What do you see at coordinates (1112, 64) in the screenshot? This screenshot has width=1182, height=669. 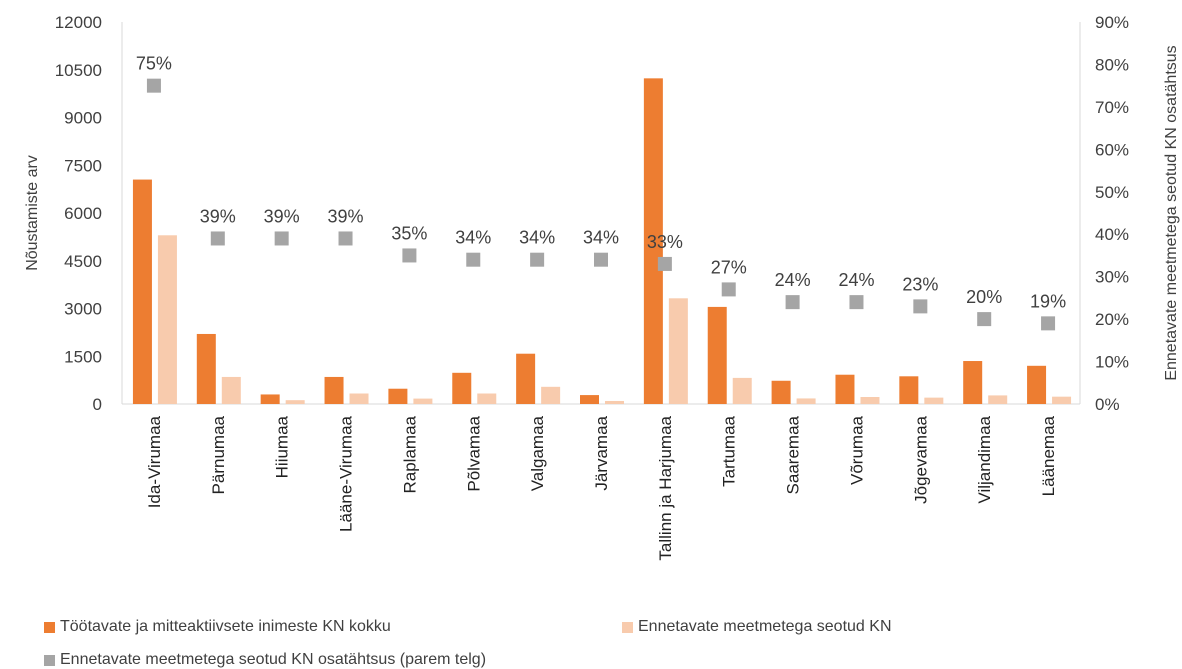 I see `y2-tick-label: 80%` at bounding box center [1112, 64].